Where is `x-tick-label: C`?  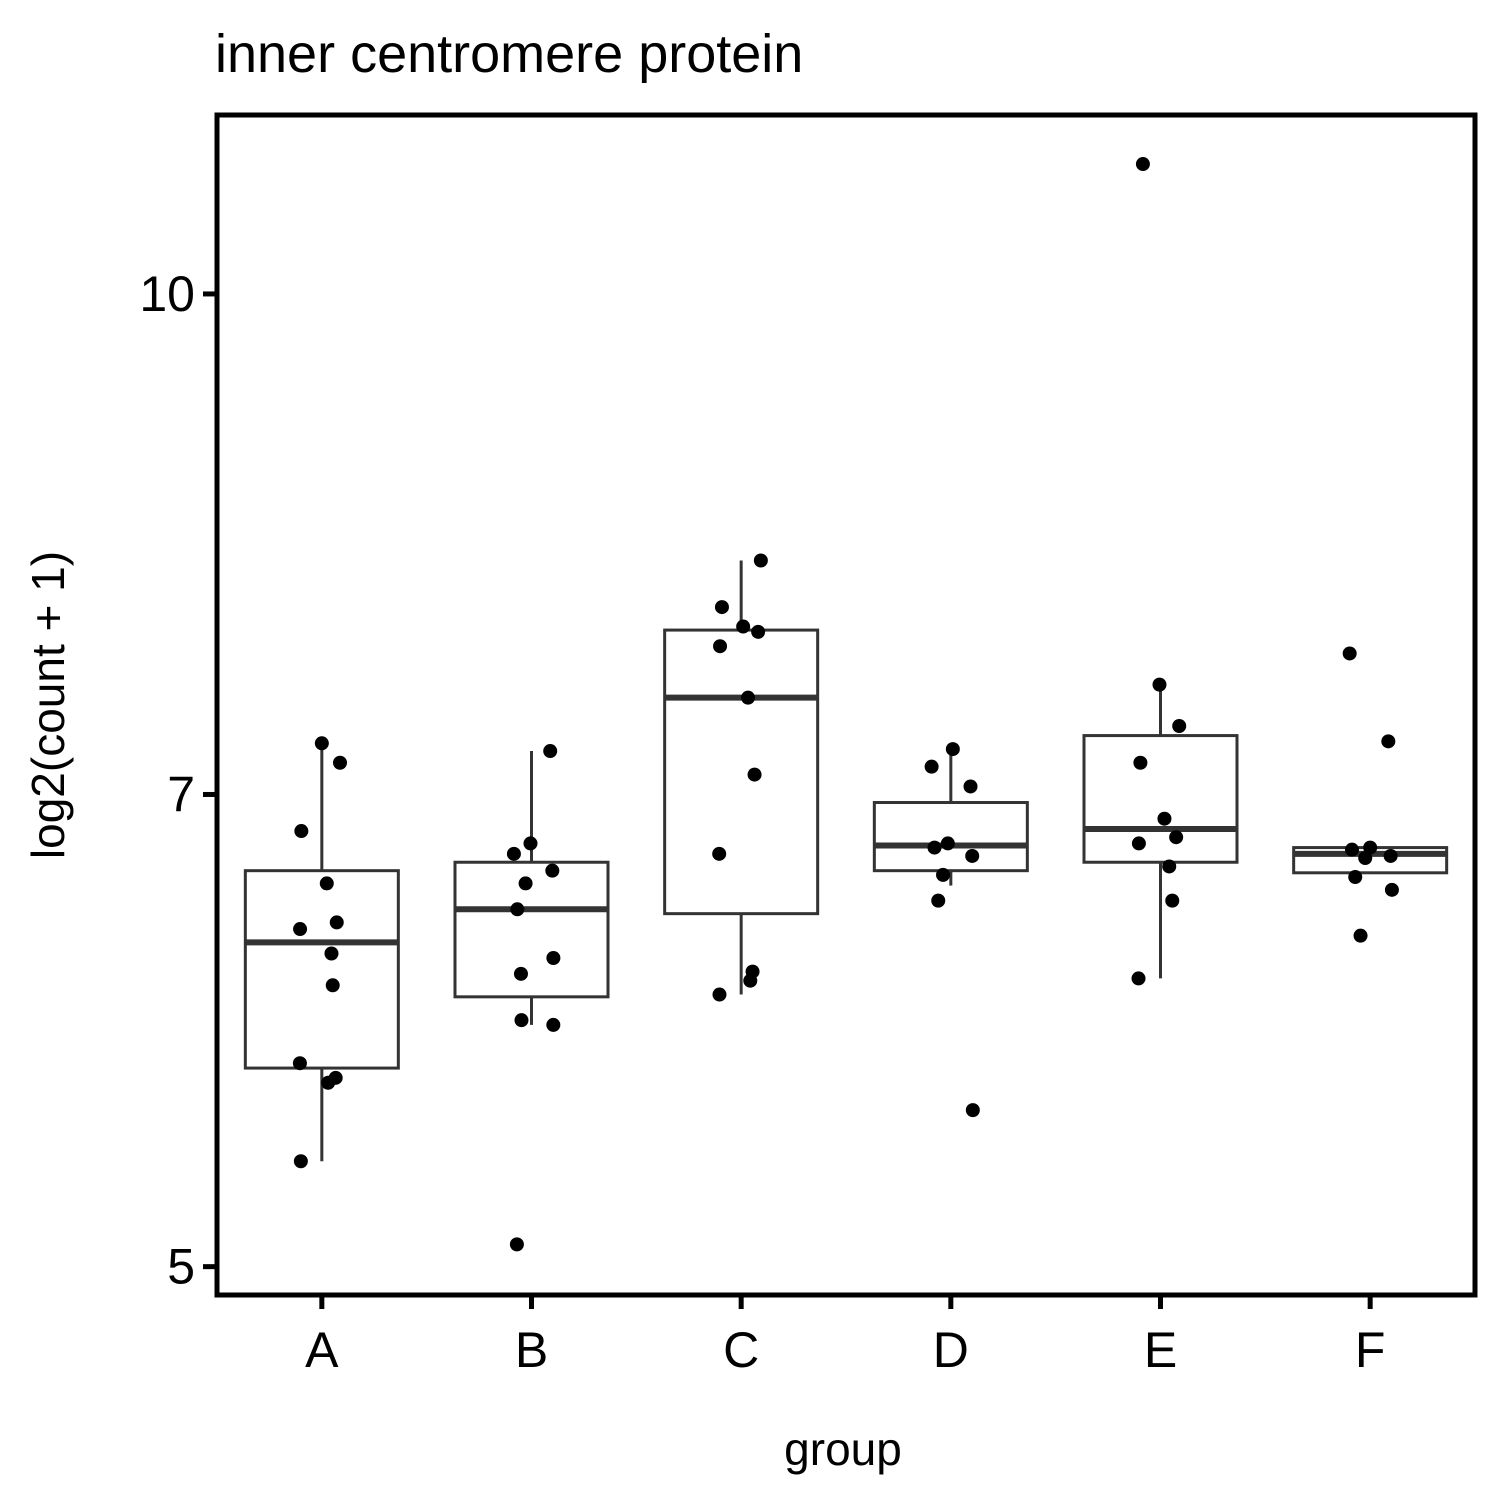
x-tick-label: C is located at coordinates (741, 1350).